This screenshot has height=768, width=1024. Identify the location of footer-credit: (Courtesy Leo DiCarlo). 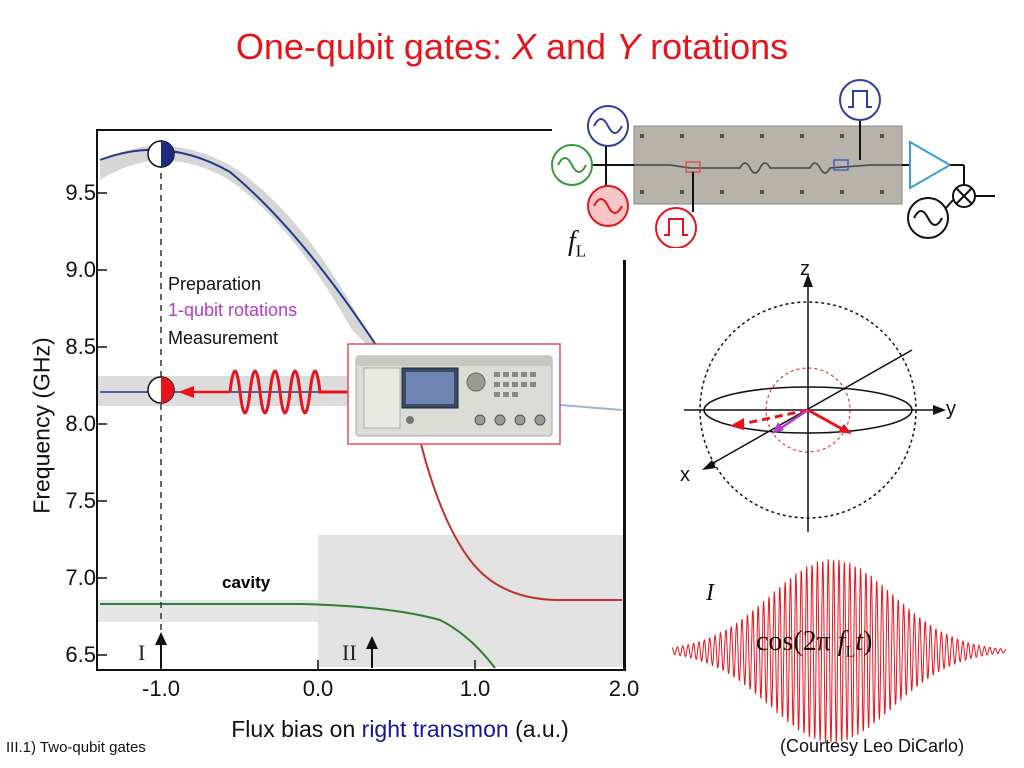
(872, 746).